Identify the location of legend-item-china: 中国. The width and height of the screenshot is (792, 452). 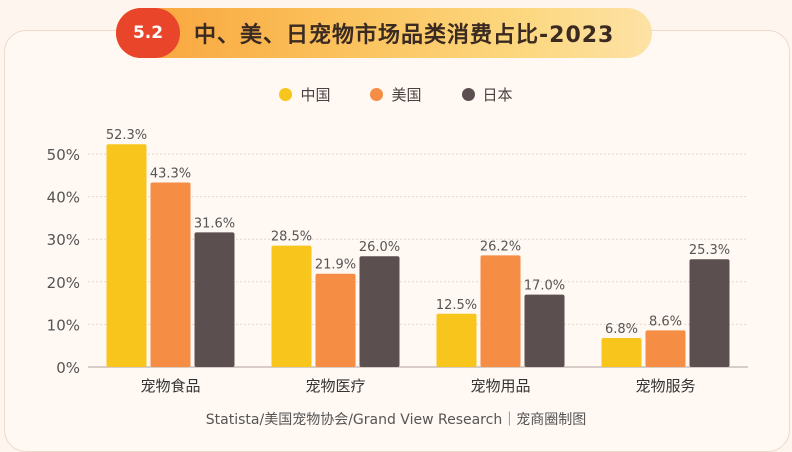
(304, 94).